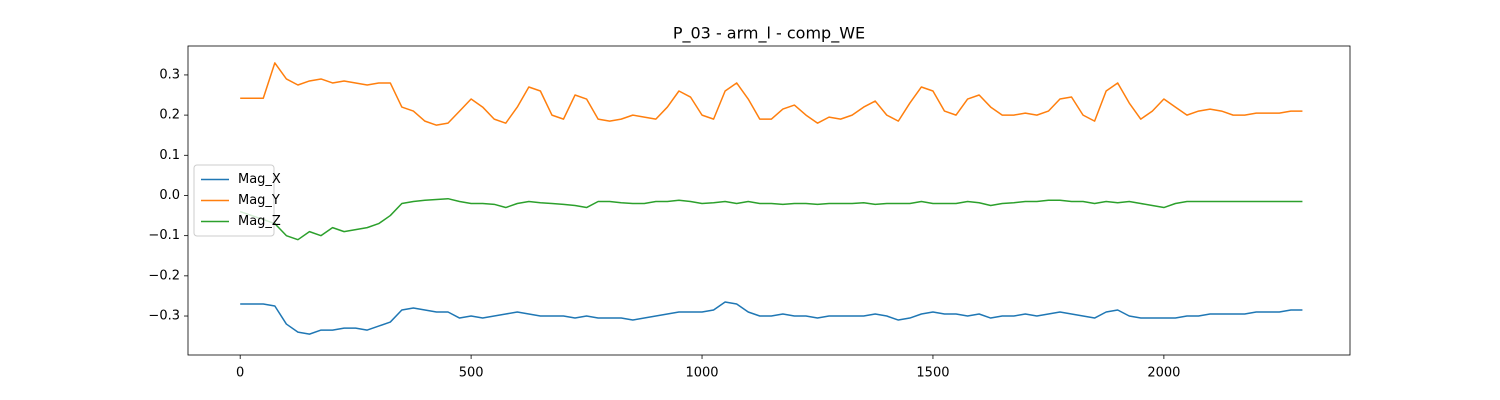 This screenshot has width=1500, height=400. Describe the element at coordinates (259, 200) in the screenshot. I see `legend-label: Mag_Y` at that location.